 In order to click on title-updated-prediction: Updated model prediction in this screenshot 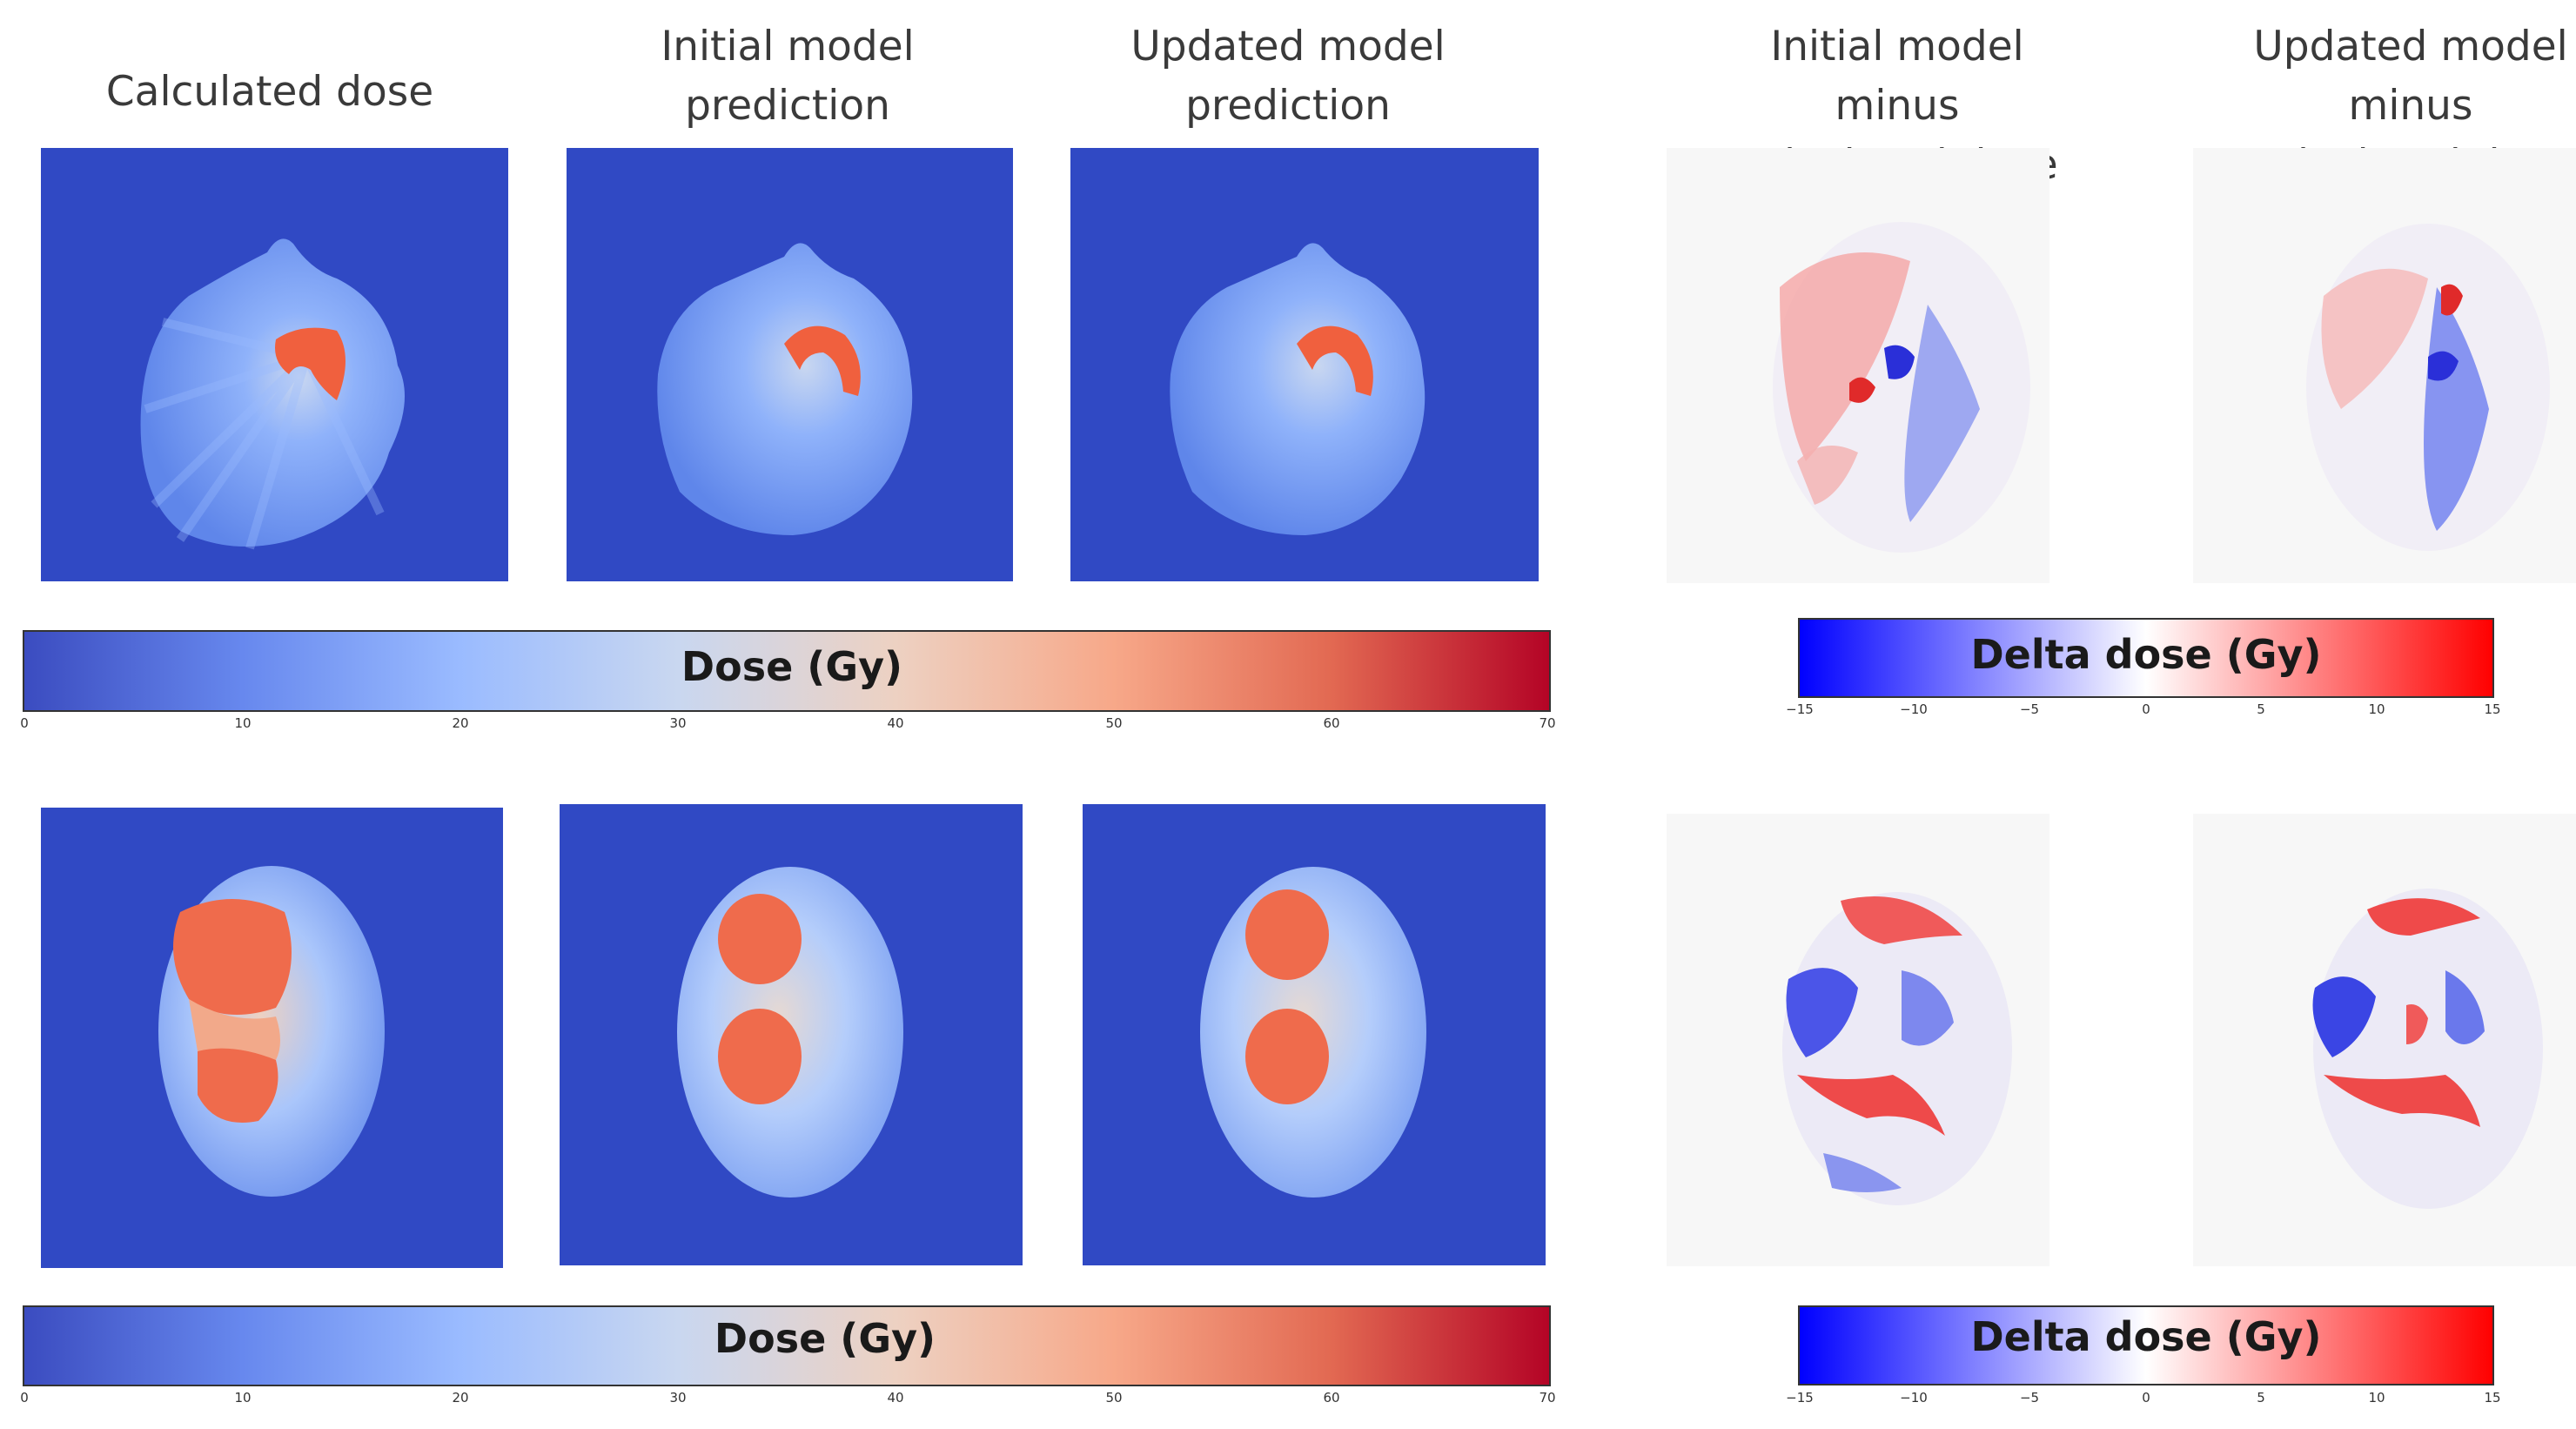, I will do `click(1288, 76)`.